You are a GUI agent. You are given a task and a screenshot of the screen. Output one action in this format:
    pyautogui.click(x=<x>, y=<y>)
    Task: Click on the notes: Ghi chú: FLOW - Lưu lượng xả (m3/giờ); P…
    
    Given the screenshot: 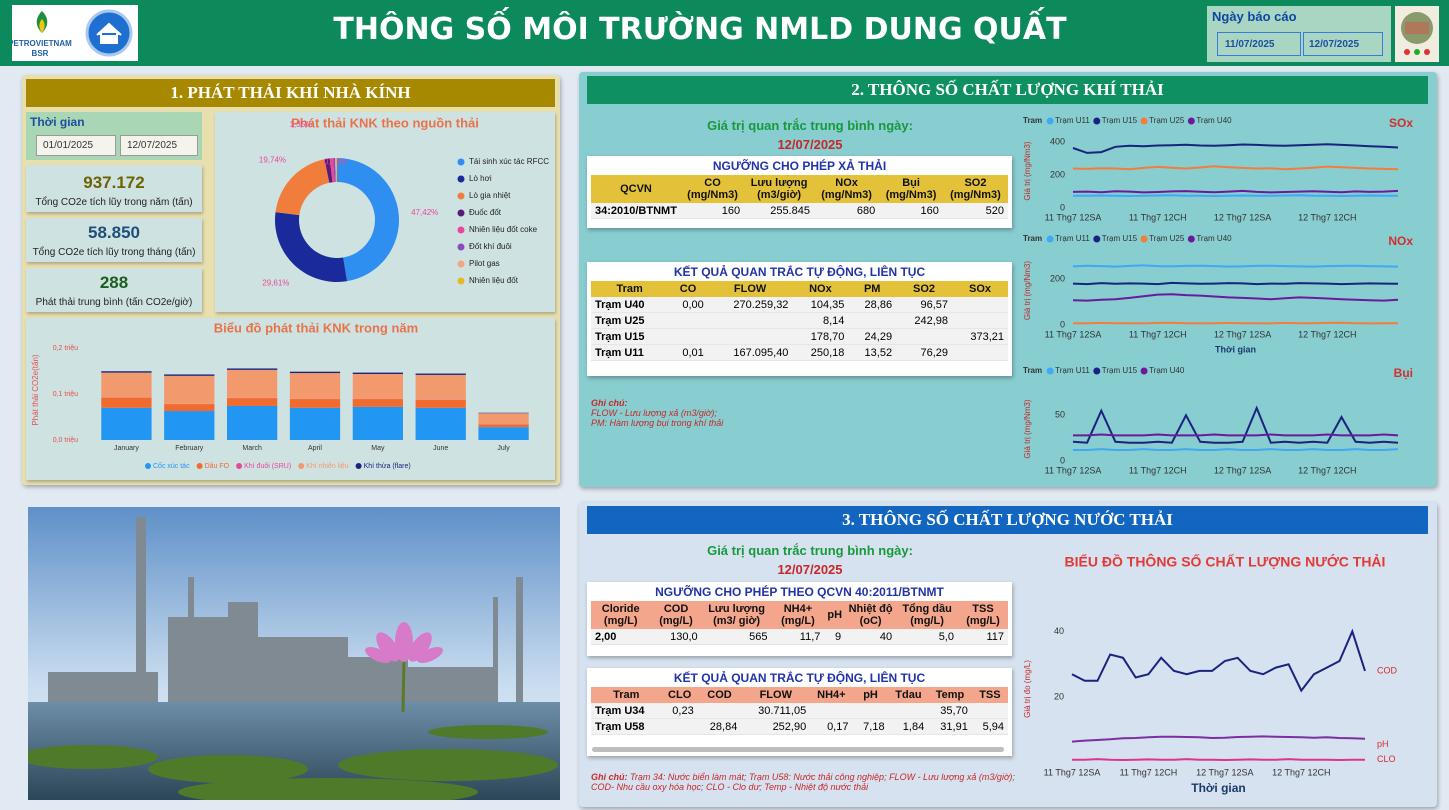 What is the action you would take?
    pyautogui.click(x=791, y=413)
    